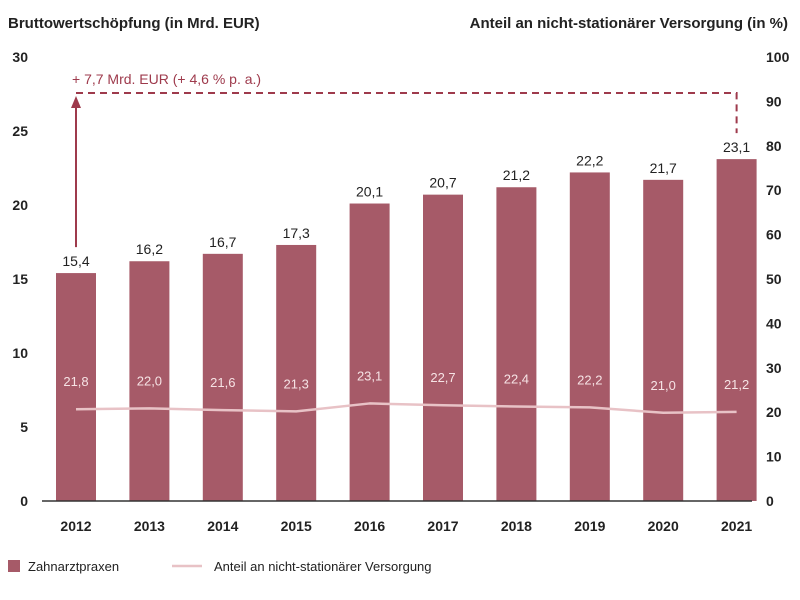 This screenshot has height=600, width=800. Describe the element at coordinates (296, 233) in the screenshot. I see `bar-value-label: 17,3` at that location.